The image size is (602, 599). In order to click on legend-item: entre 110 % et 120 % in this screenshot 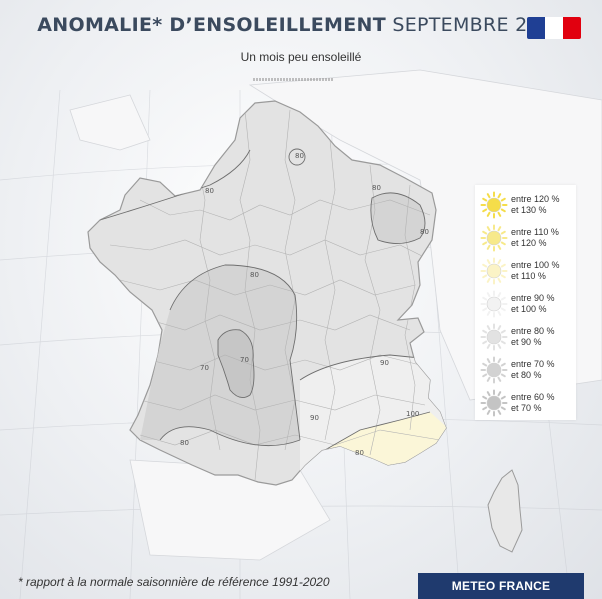, I will do `click(525, 238)`.